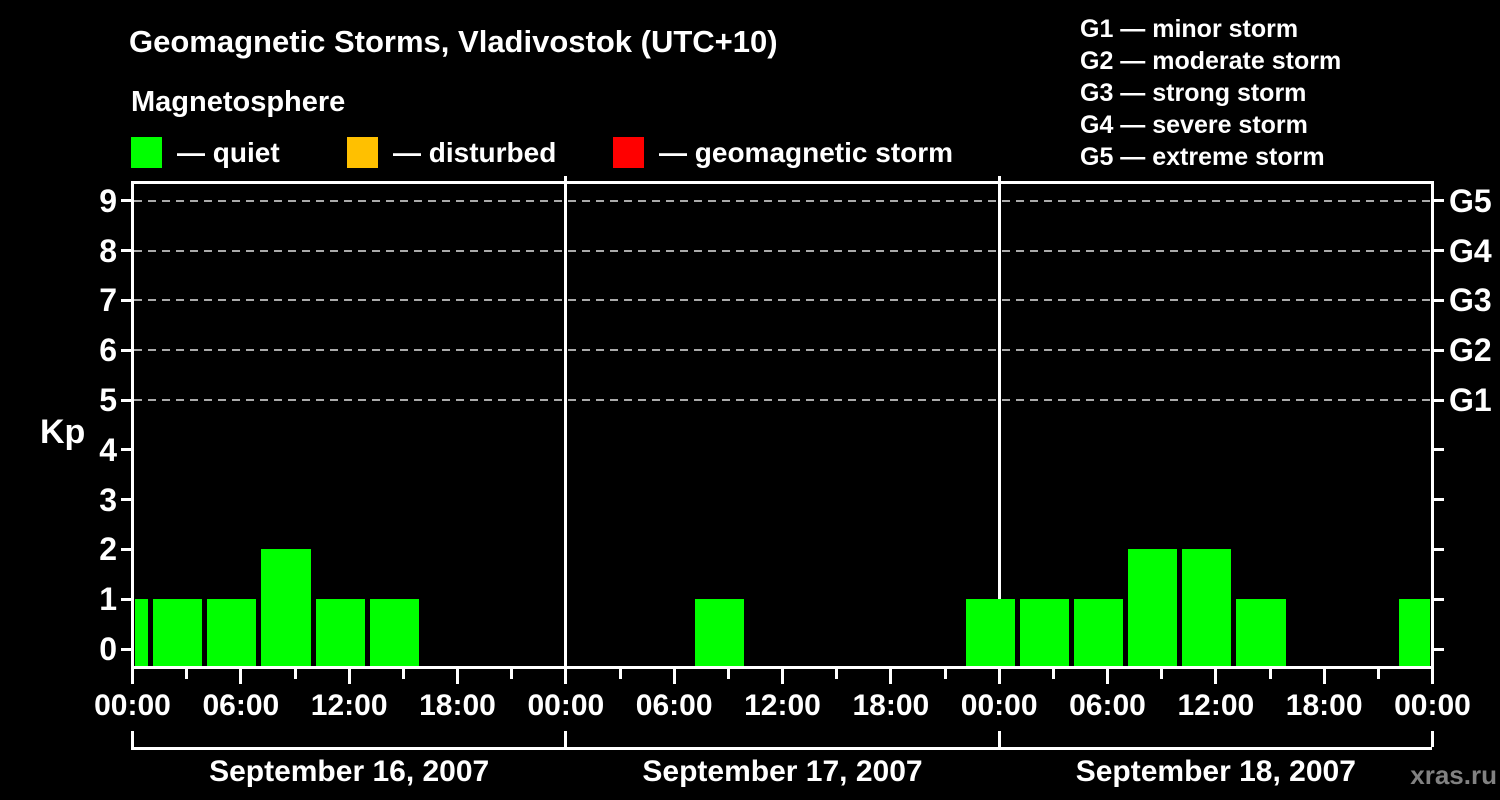  What do you see at coordinates (403, 674) in the screenshot?
I see `x-tick-15h` at bounding box center [403, 674].